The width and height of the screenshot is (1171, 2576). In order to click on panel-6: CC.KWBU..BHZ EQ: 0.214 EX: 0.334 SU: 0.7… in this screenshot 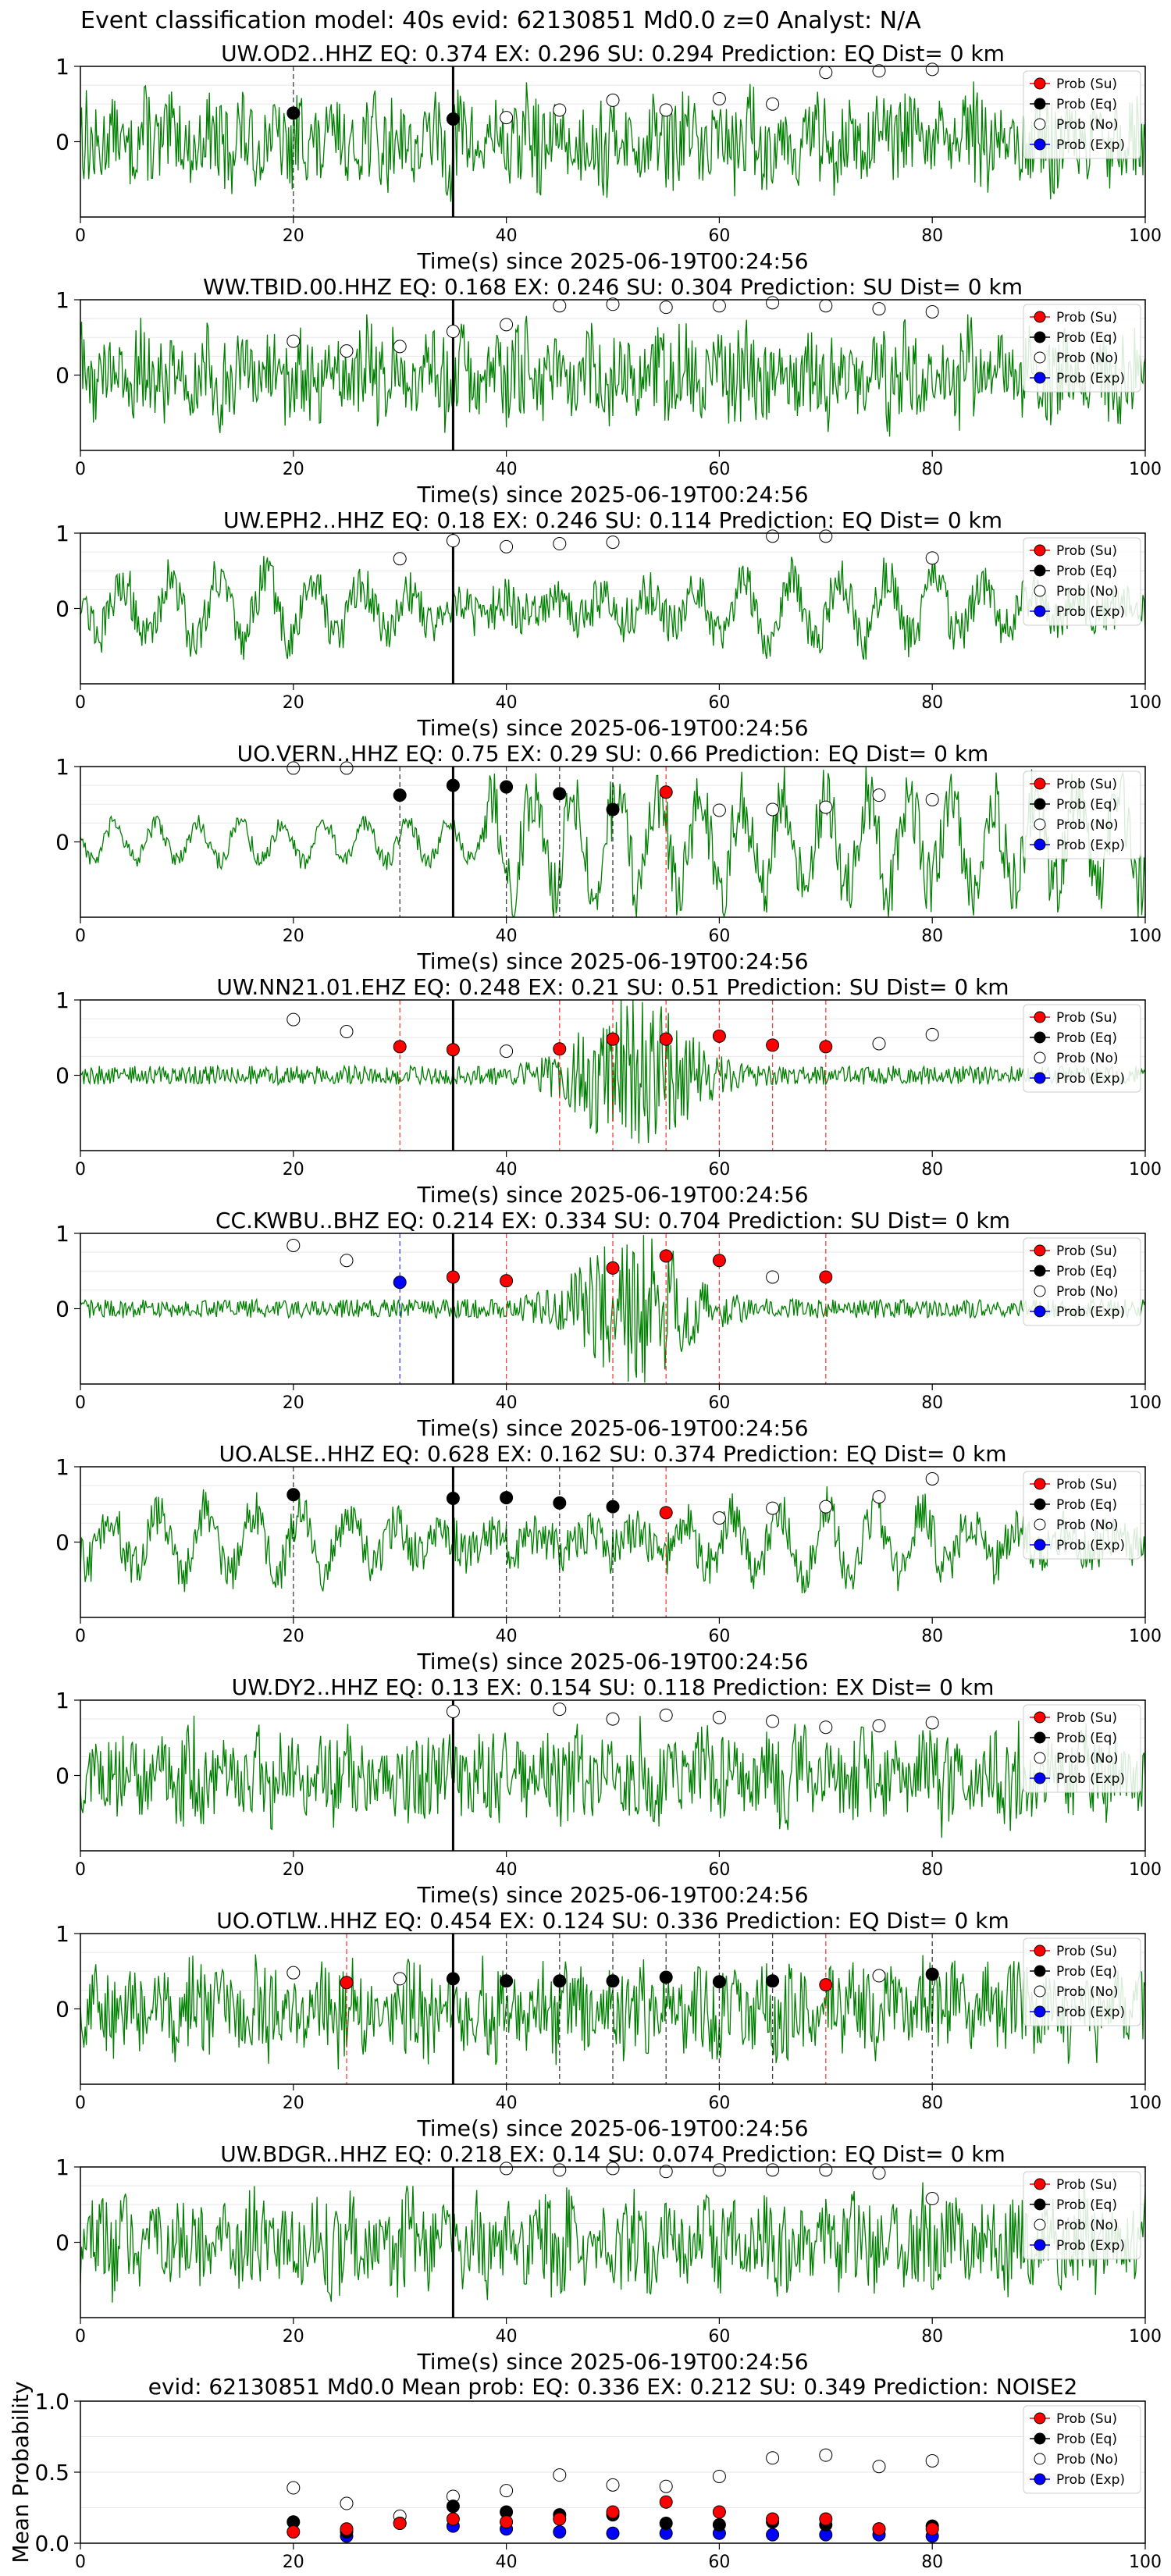, I will do `click(608, 1324)`.